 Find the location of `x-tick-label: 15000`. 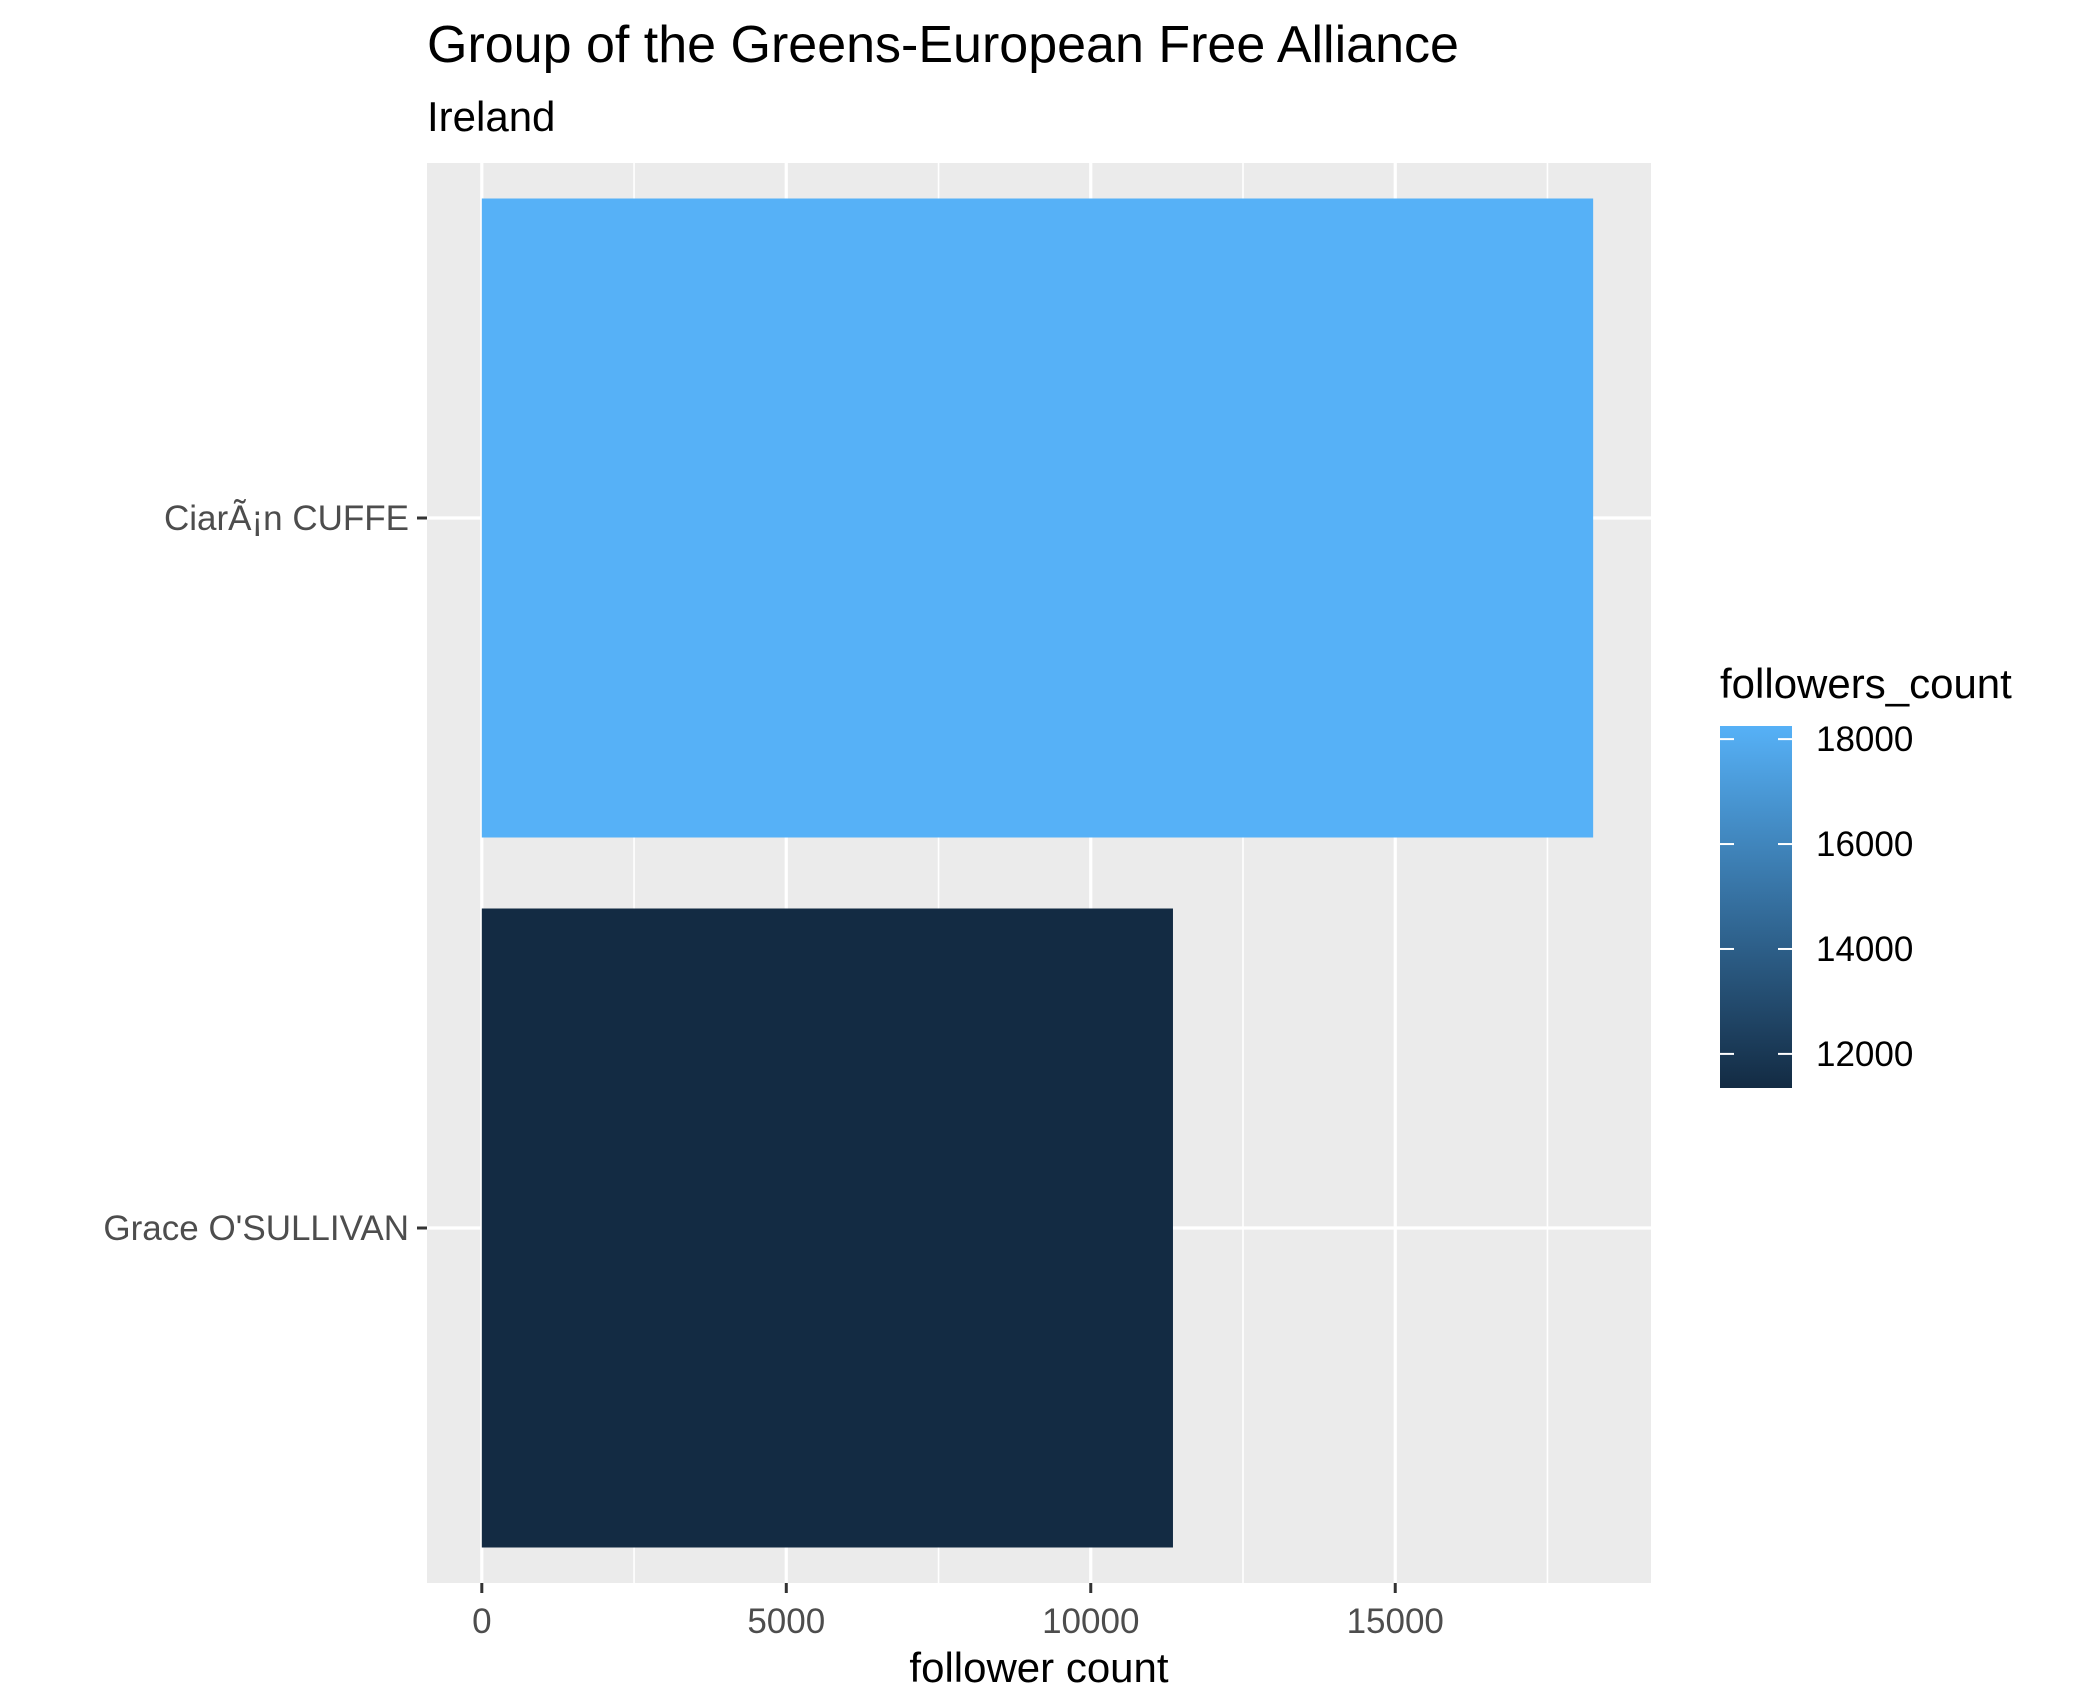

x-tick-label: 15000 is located at coordinates (1395, 1621).